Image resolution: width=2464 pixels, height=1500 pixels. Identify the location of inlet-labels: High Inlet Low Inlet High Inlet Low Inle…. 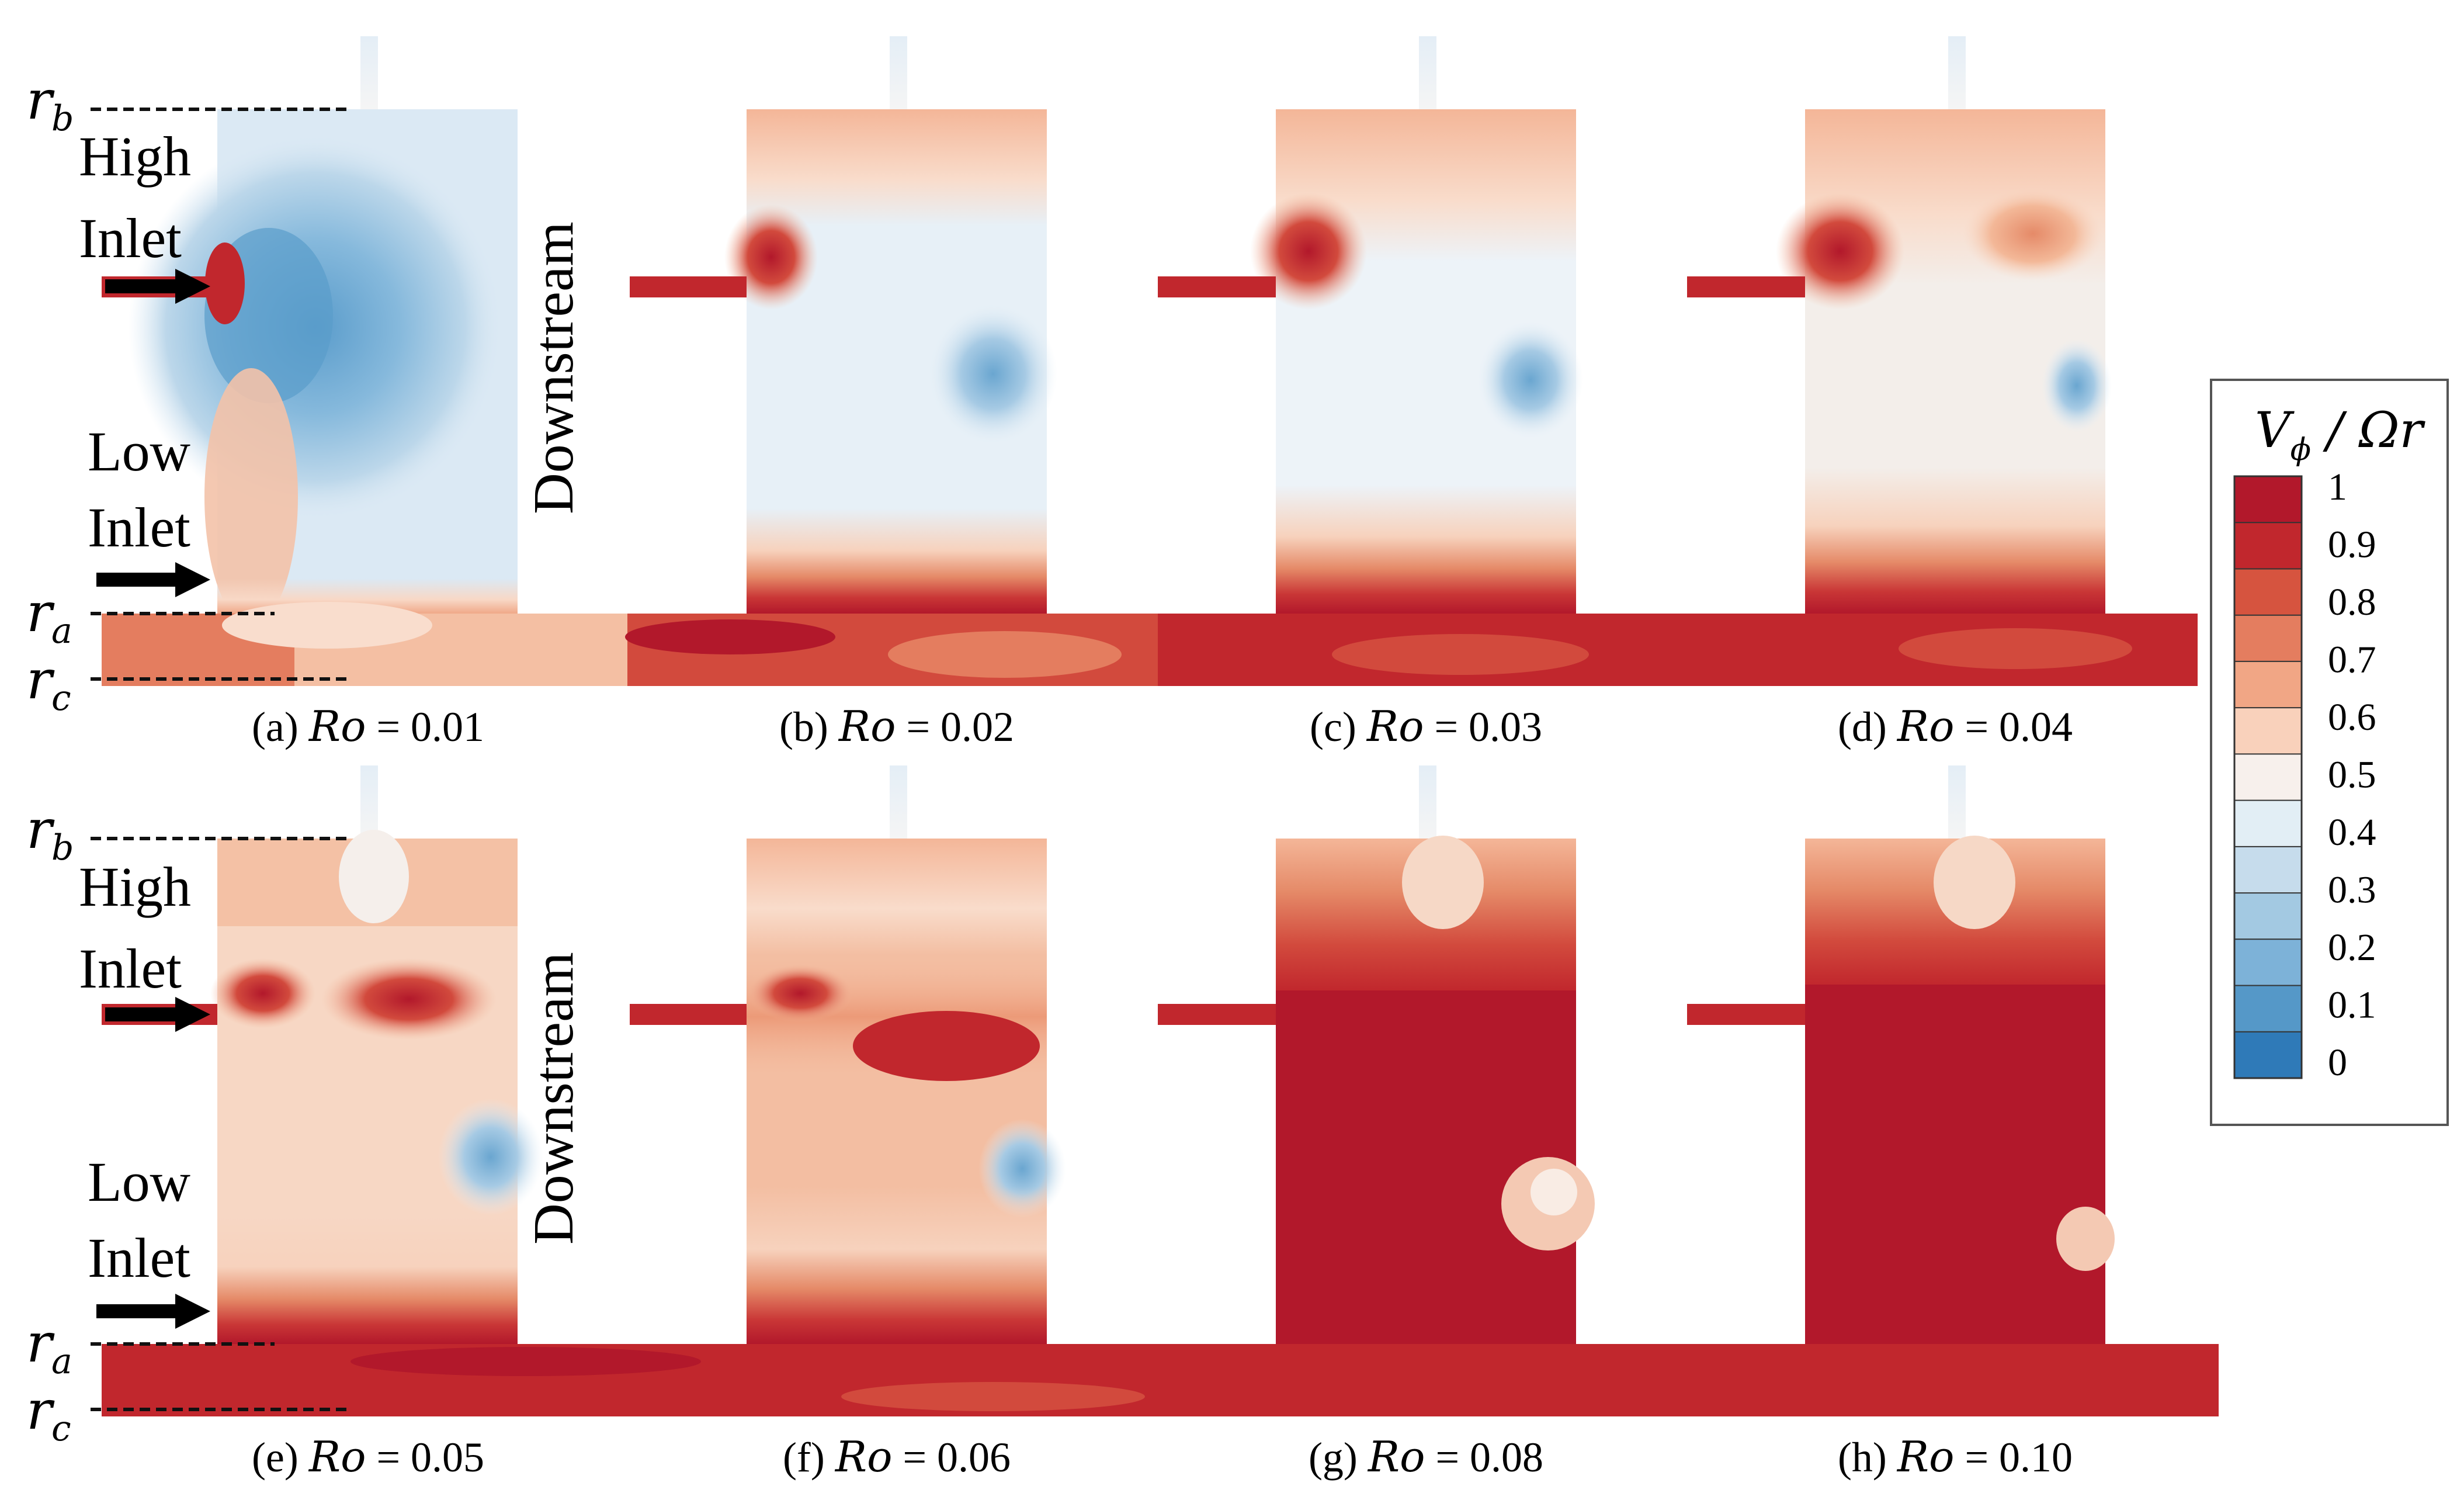
(135, 707).